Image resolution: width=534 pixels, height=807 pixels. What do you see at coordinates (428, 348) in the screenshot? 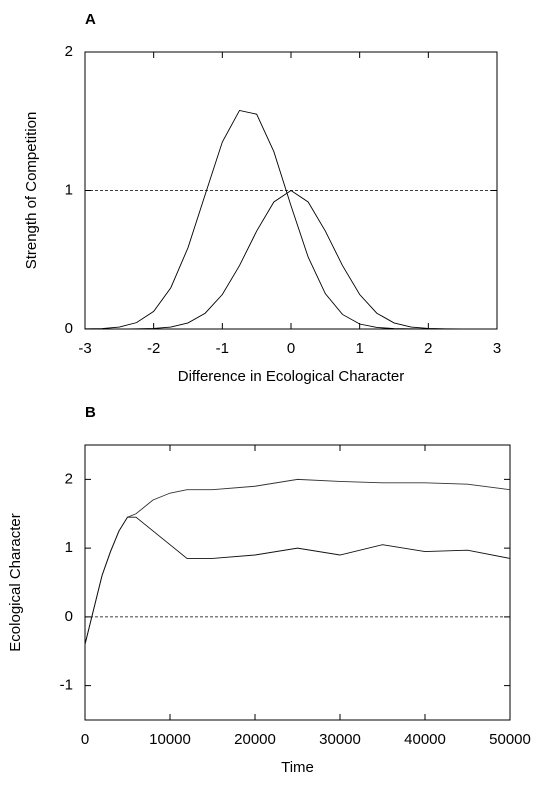
I see `x-tick-label: 2` at bounding box center [428, 348].